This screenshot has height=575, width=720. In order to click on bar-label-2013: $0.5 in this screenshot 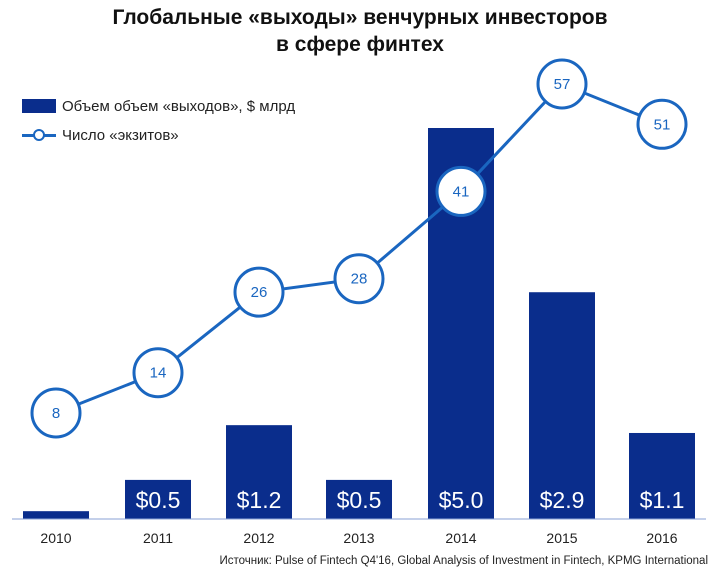, I will do `click(359, 500)`.